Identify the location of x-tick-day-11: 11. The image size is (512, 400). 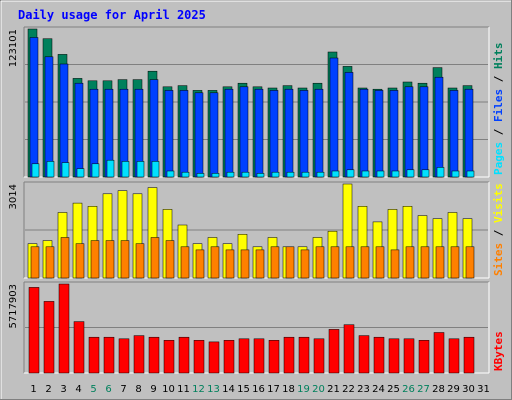
(183, 389).